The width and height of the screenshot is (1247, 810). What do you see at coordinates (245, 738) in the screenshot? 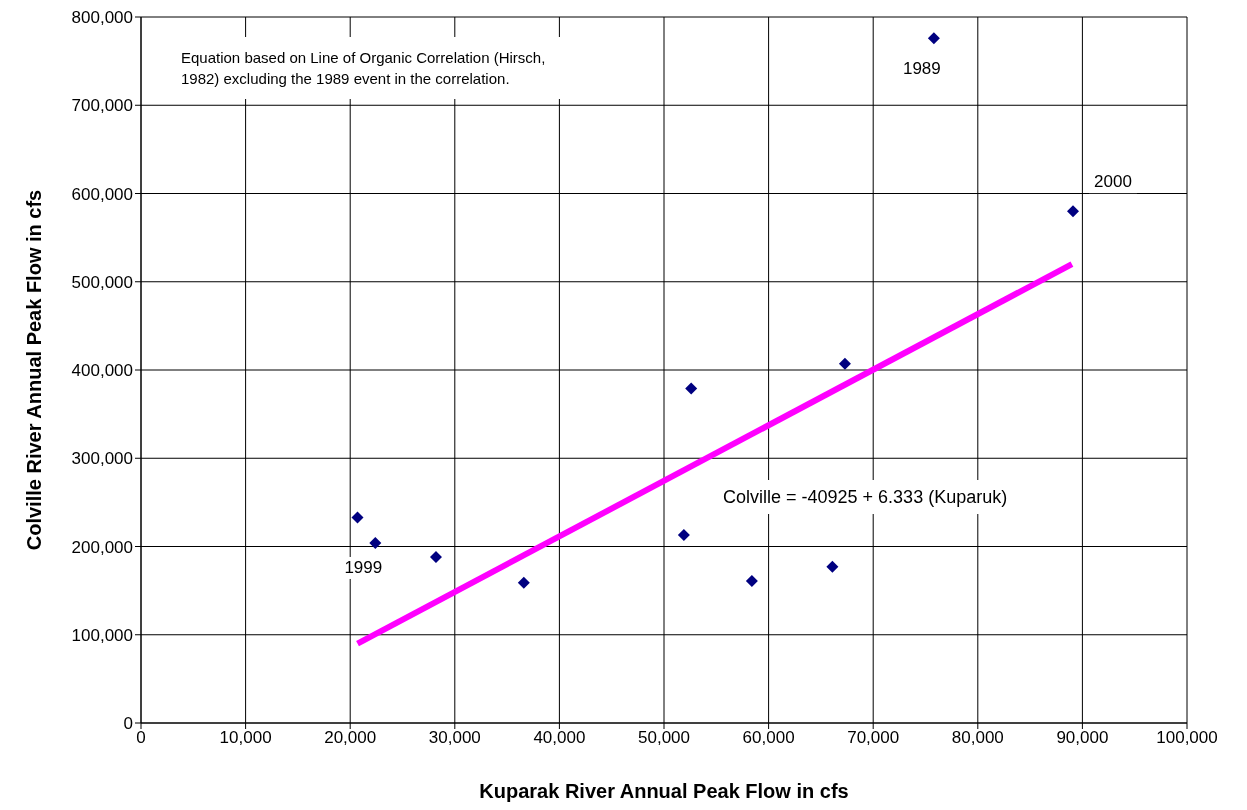
I see `x-tick-label: 10,000` at bounding box center [245, 738].